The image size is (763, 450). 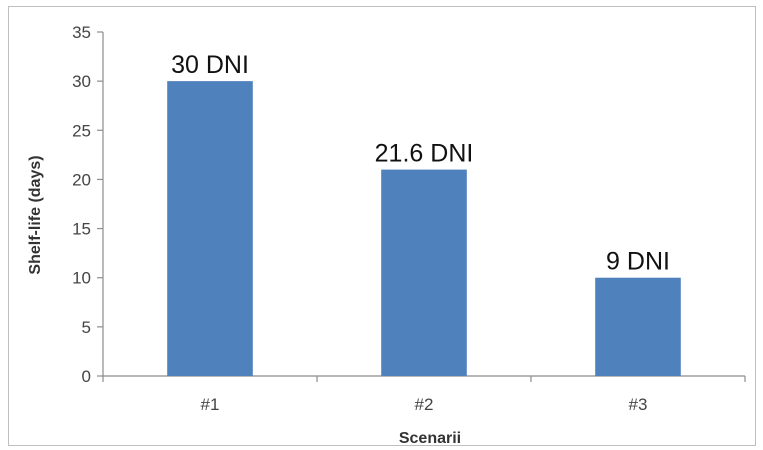 What do you see at coordinates (81, 81) in the screenshot?
I see `y-tick-label: 30` at bounding box center [81, 81].